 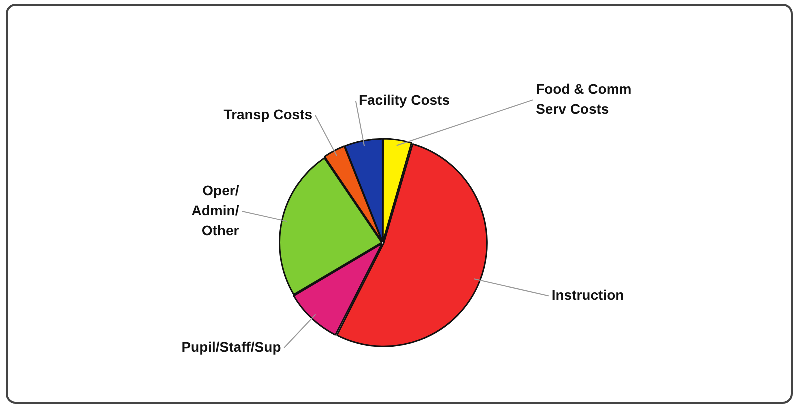 I want to click on slice-label: Instruction, so click(x=588, y=294).